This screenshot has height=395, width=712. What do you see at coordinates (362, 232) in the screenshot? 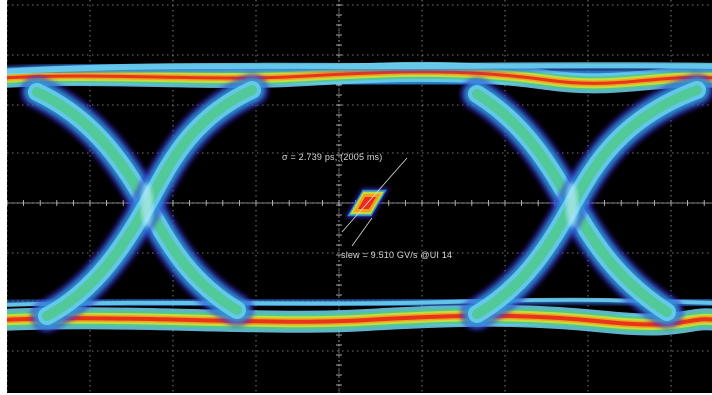
I see `measurement-leader-line-lower` at bounding box center [362, 232].